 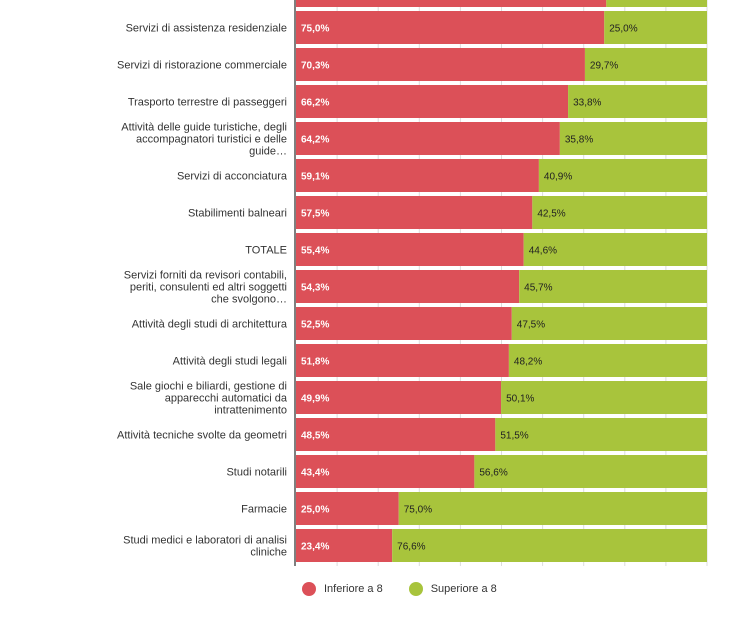 What do you see at coordinates (514, 436) in the screenshot?
I see `data-label: 51,5%` at bounding box center [514, 436].